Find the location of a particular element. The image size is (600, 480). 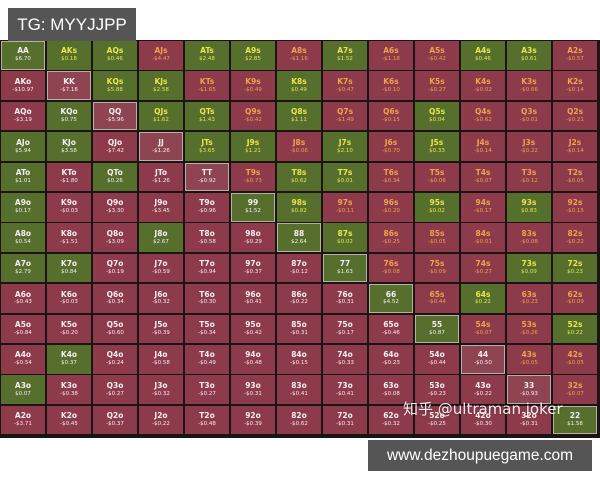

hand-cell: K6o -$0.03 is located at coordinates (69, 298).